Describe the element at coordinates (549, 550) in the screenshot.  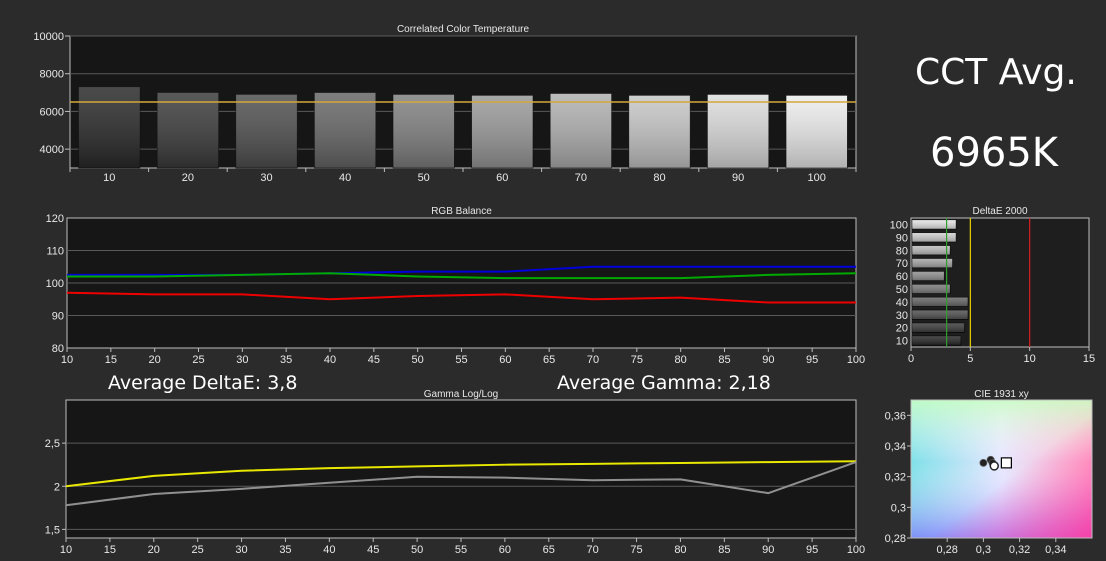
I see `gamma-xtick-label: 65` at that location.